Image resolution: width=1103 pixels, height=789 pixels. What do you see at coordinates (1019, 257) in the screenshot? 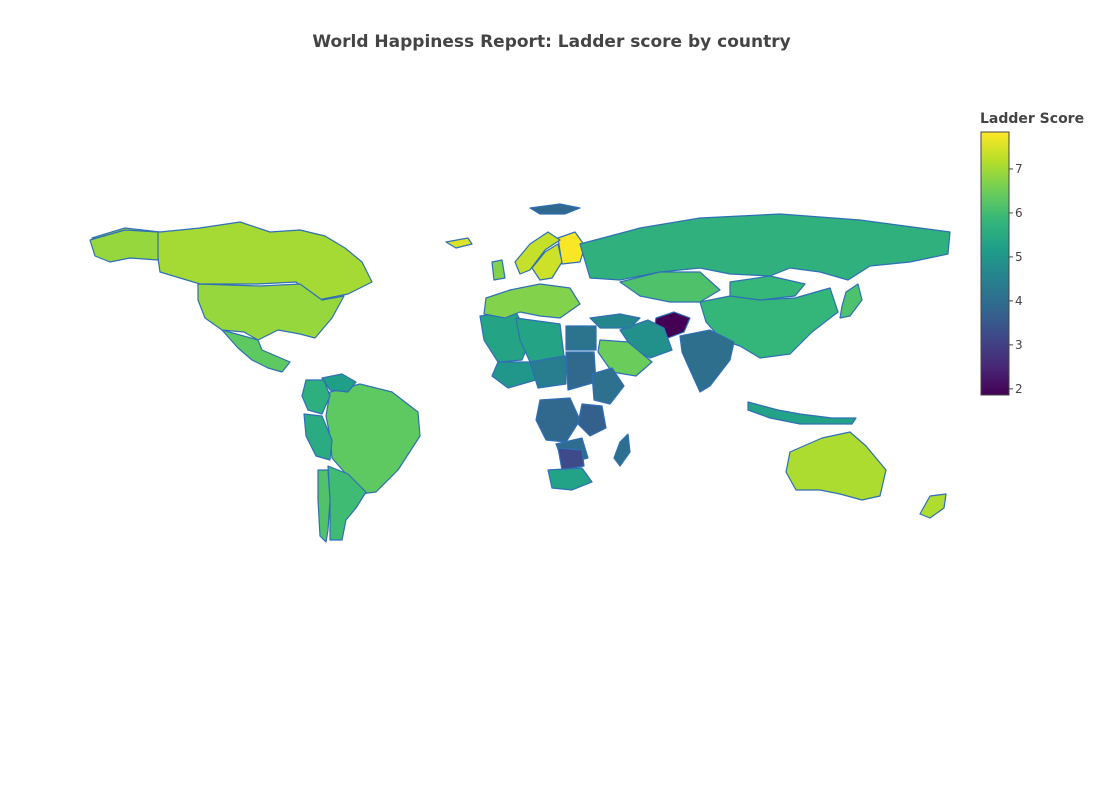
I see `colorbar-tick-label: 5` at bounding box center [1019, 257].